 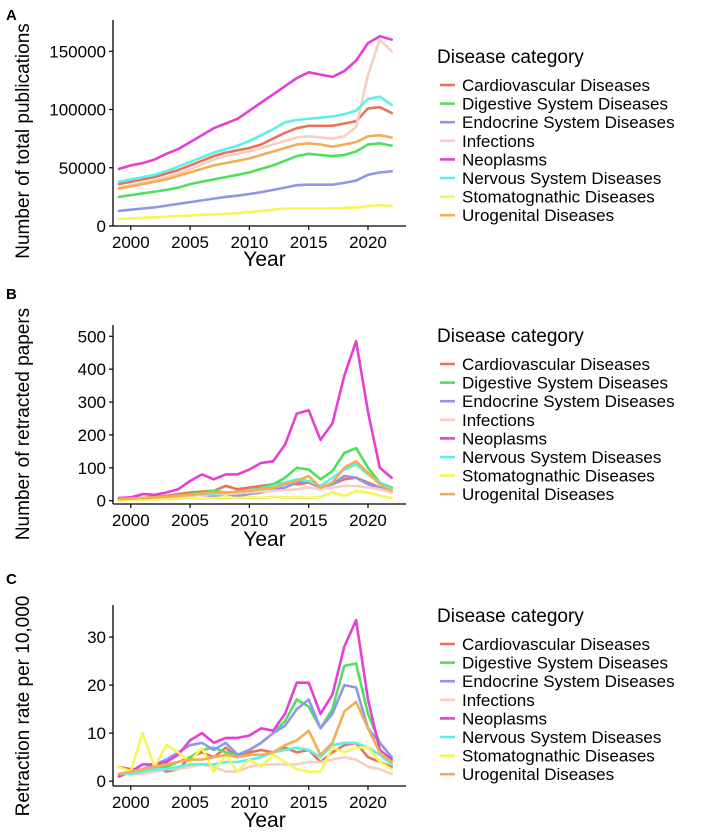 What do you see at coordinates (92, 402) in the screenshot?
I see `y-tick-label: 300` at bounding box center [92, 402].